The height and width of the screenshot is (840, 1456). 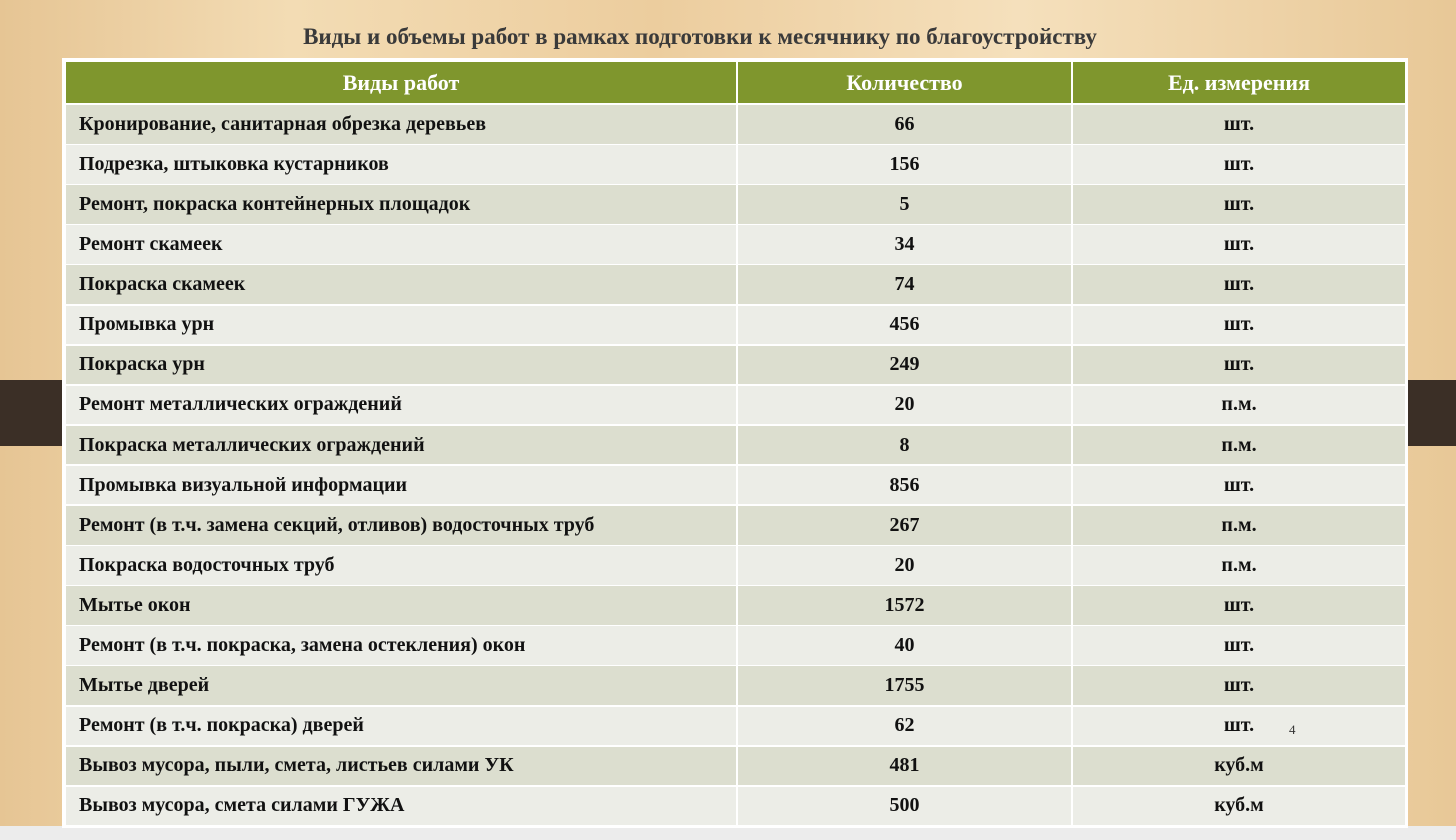 What do you see at coordinates (904, 685) in the screenshot?
I see `table-cell: 1755` at bounding box center [904, 685].